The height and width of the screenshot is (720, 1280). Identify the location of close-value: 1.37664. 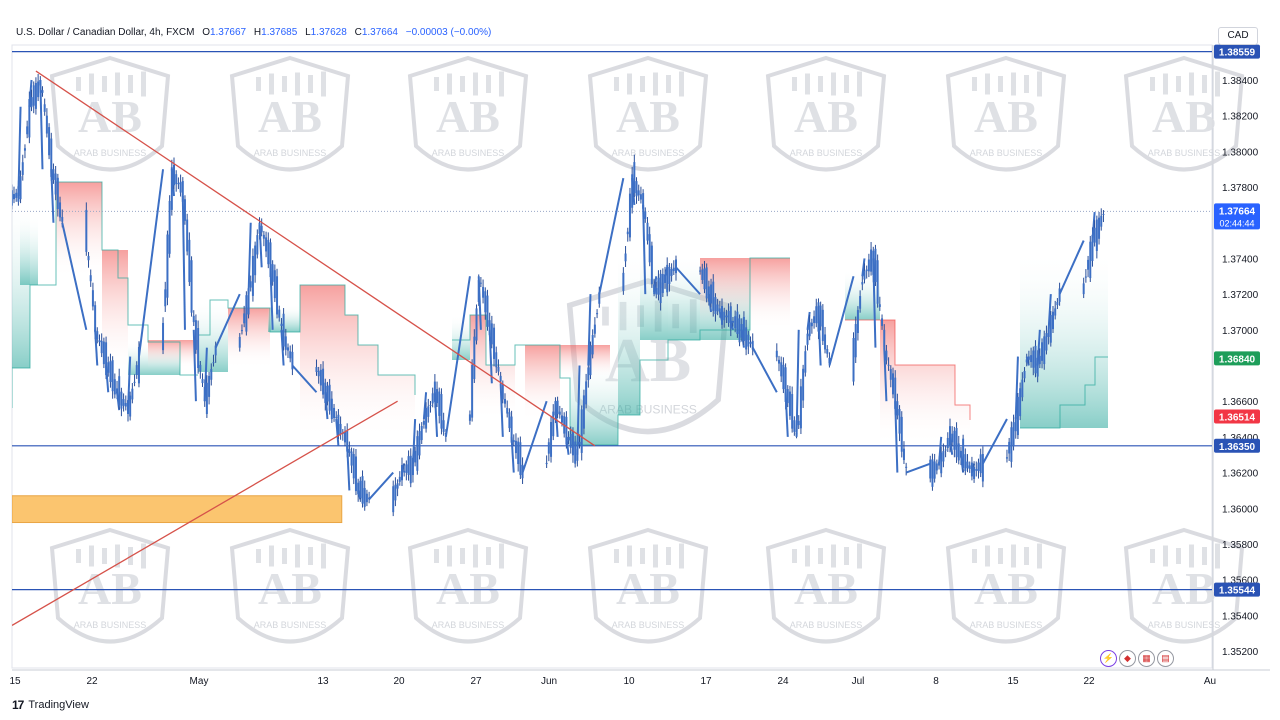
(379, 32).